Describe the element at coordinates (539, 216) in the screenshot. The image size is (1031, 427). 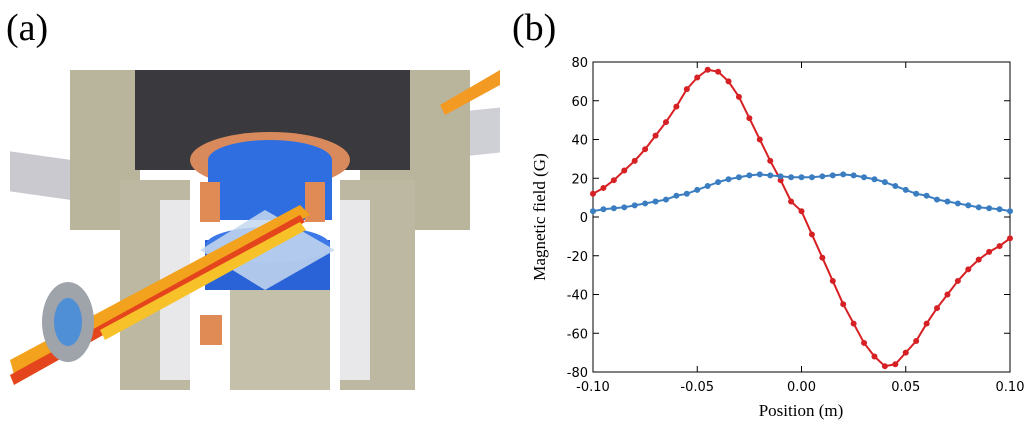
I see `y-axis-label: Magnetic field (G)` at that location.